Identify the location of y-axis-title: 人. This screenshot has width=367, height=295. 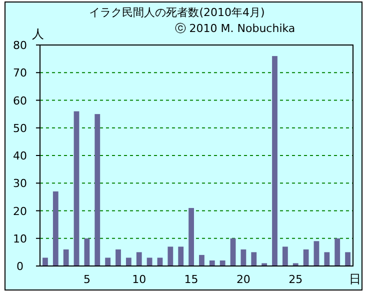
(38, 34).